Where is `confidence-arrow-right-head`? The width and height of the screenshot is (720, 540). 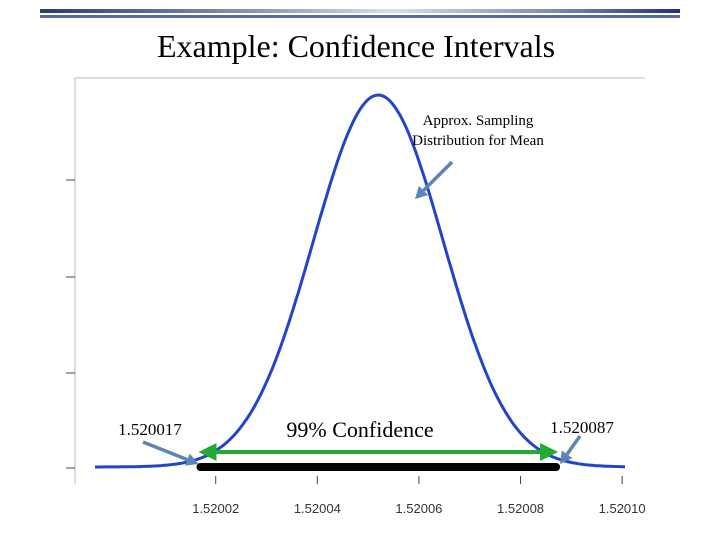
confidence-arrow-right-head is located at coordinates (549, 452).